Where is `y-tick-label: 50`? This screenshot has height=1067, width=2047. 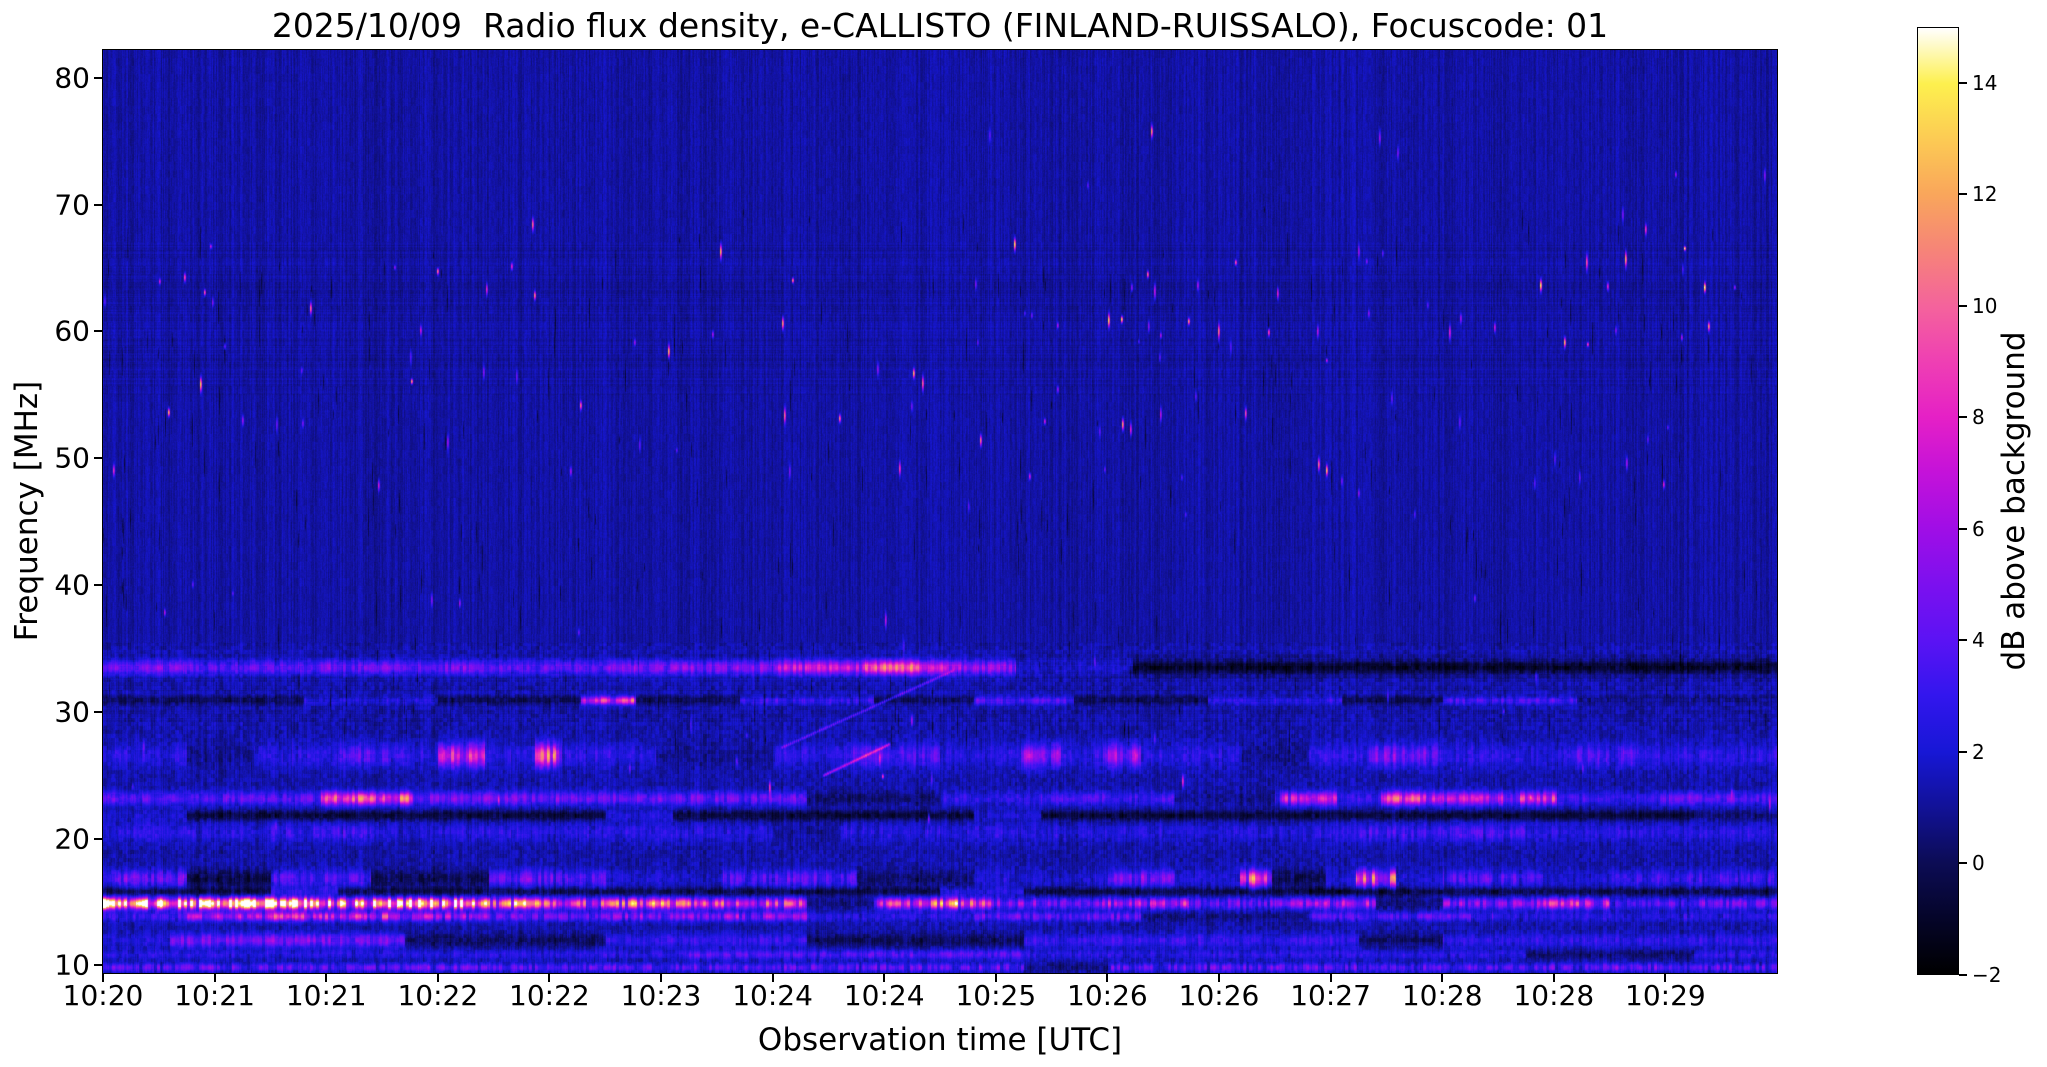
y-tick-label: 50 is located at coordinates (72, 458).